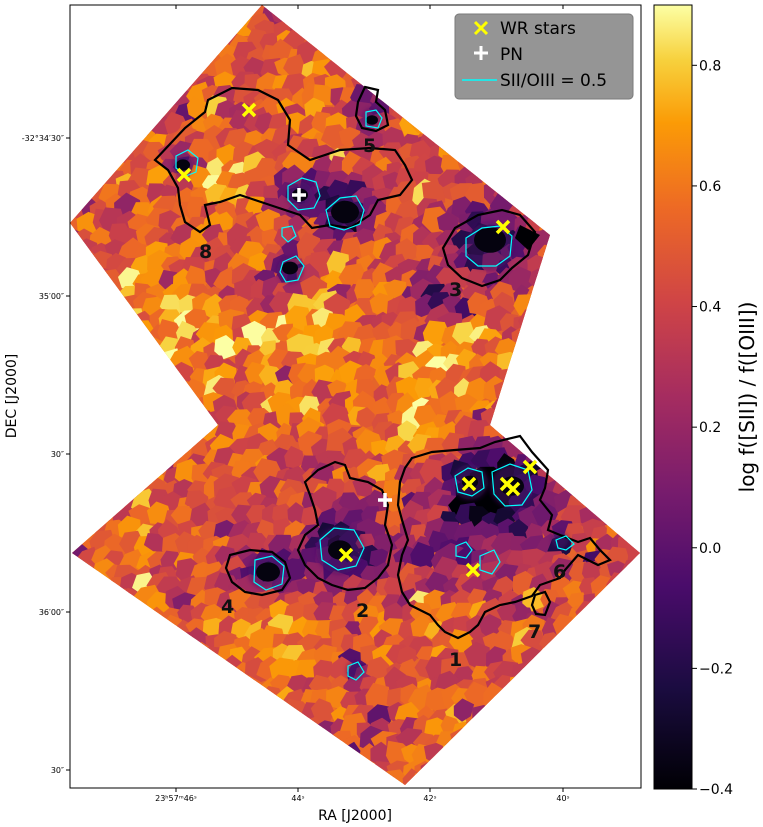 This screenshot has width=763, height=827. What do you see at coordinates (534, 632) in the screenshot?
I see `region-label-7: 7` at bounding box center [534, 632].